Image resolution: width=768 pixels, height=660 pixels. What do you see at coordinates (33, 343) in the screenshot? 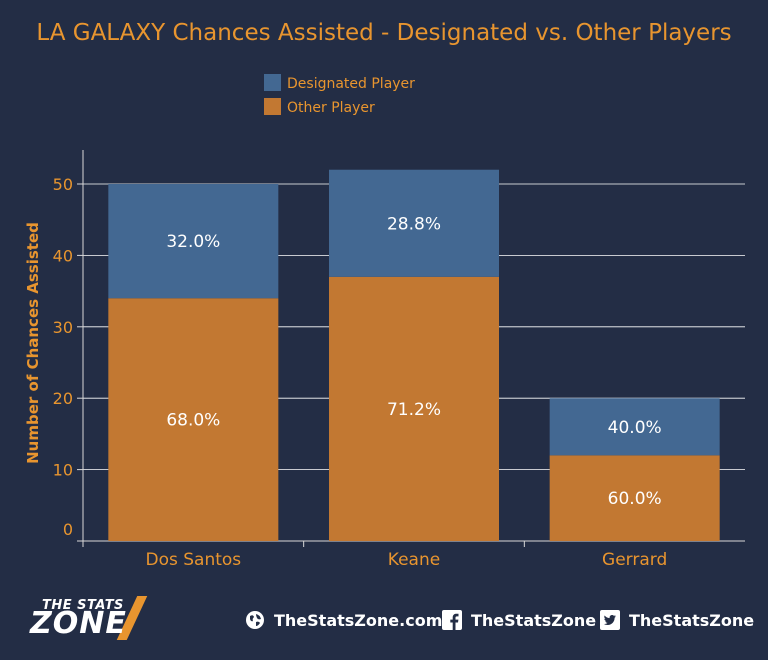
I see `y-axis-label: Number of Chances Assisted` at bounding box center [33, 343].